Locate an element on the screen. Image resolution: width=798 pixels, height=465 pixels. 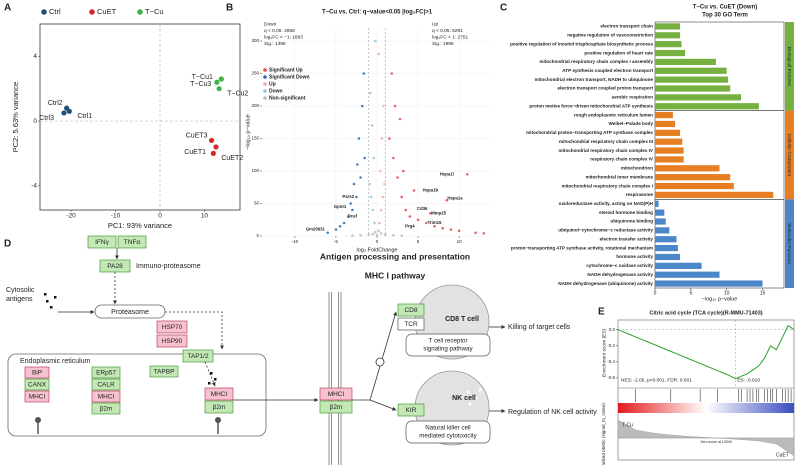
category-label: aerobic respiration is located at coordinates (633, 97).